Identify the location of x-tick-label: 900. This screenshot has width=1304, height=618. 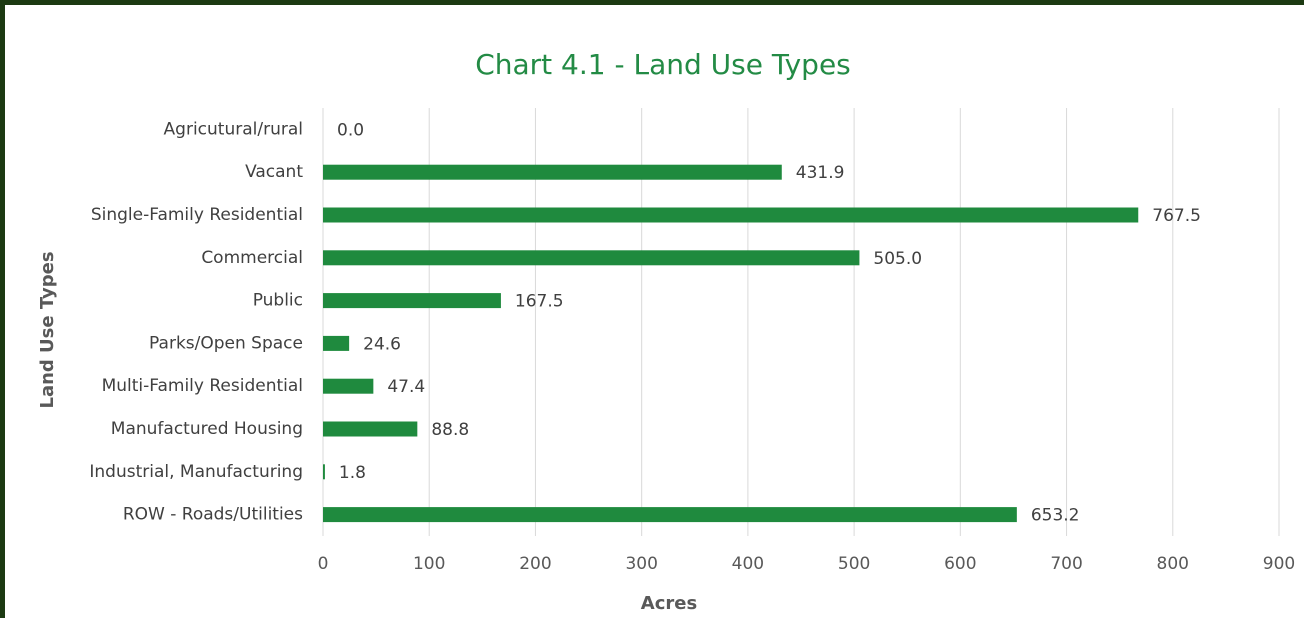
(1279, 564).